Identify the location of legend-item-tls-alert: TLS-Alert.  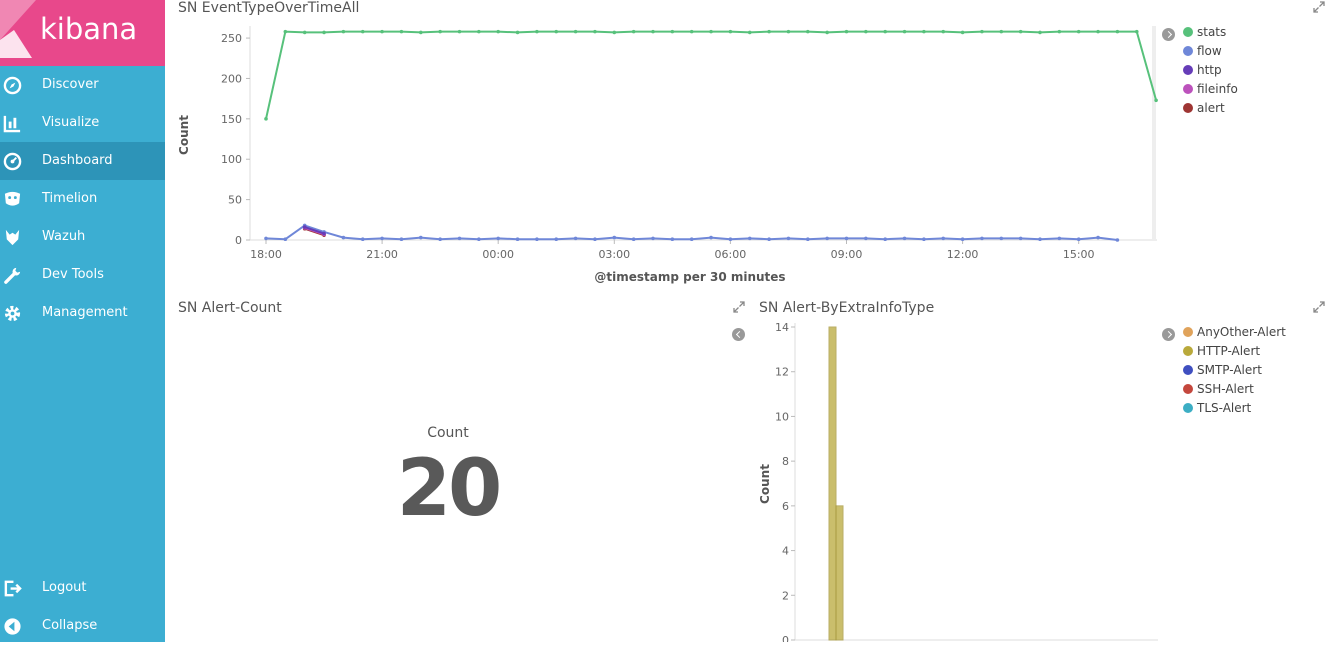
(1217, 408).